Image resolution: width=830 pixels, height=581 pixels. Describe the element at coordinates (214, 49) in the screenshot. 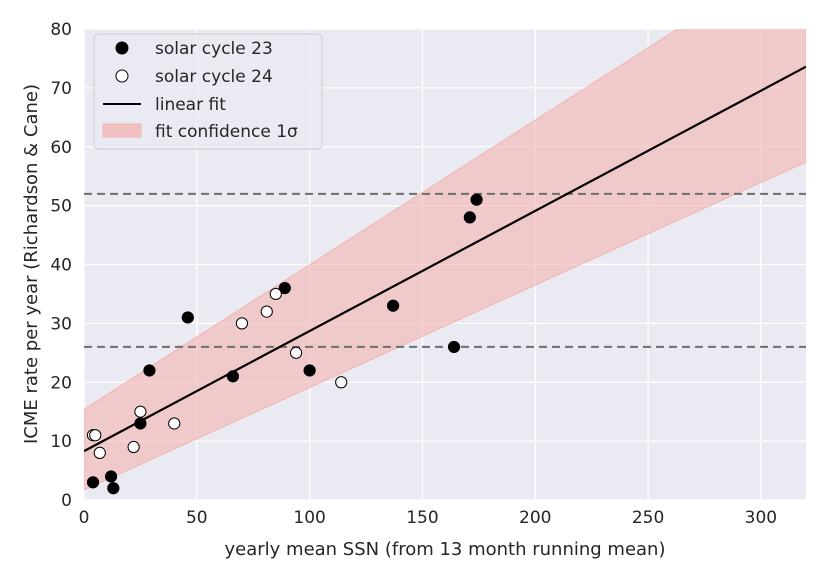

I see `legend-label-solar-cycle-23: solar cycle 23` at that location.